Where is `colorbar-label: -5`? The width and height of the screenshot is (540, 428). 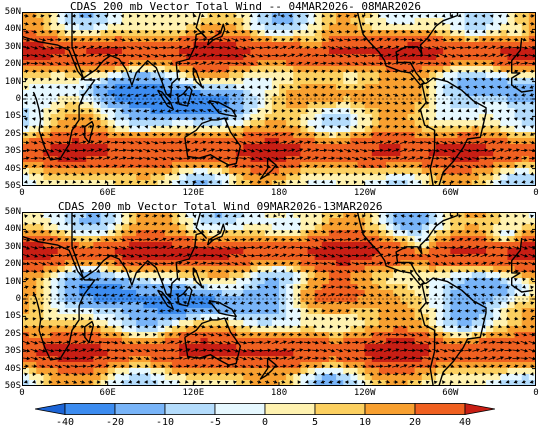 colorbar-label: -5 is located at coordinates (215, 422).